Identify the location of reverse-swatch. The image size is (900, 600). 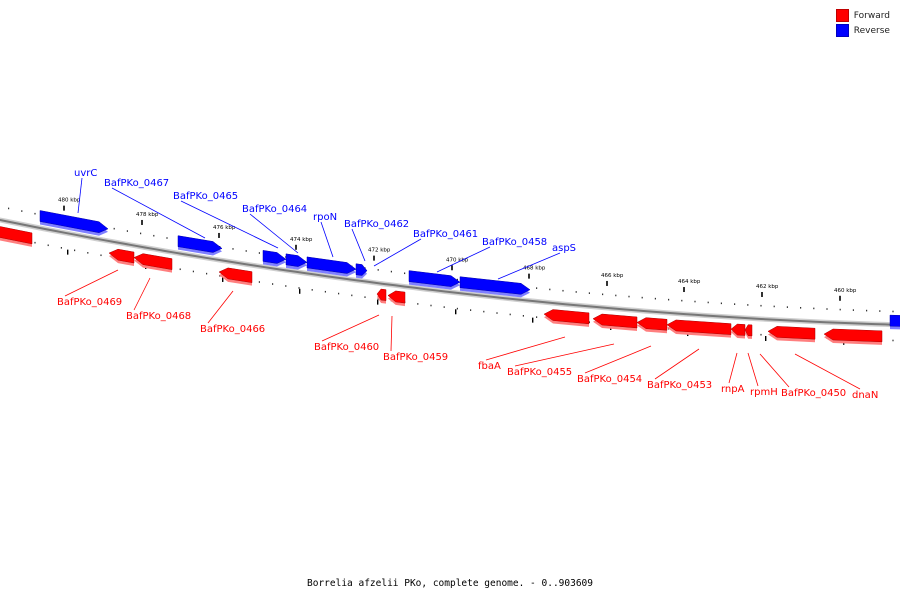
(842, 30).